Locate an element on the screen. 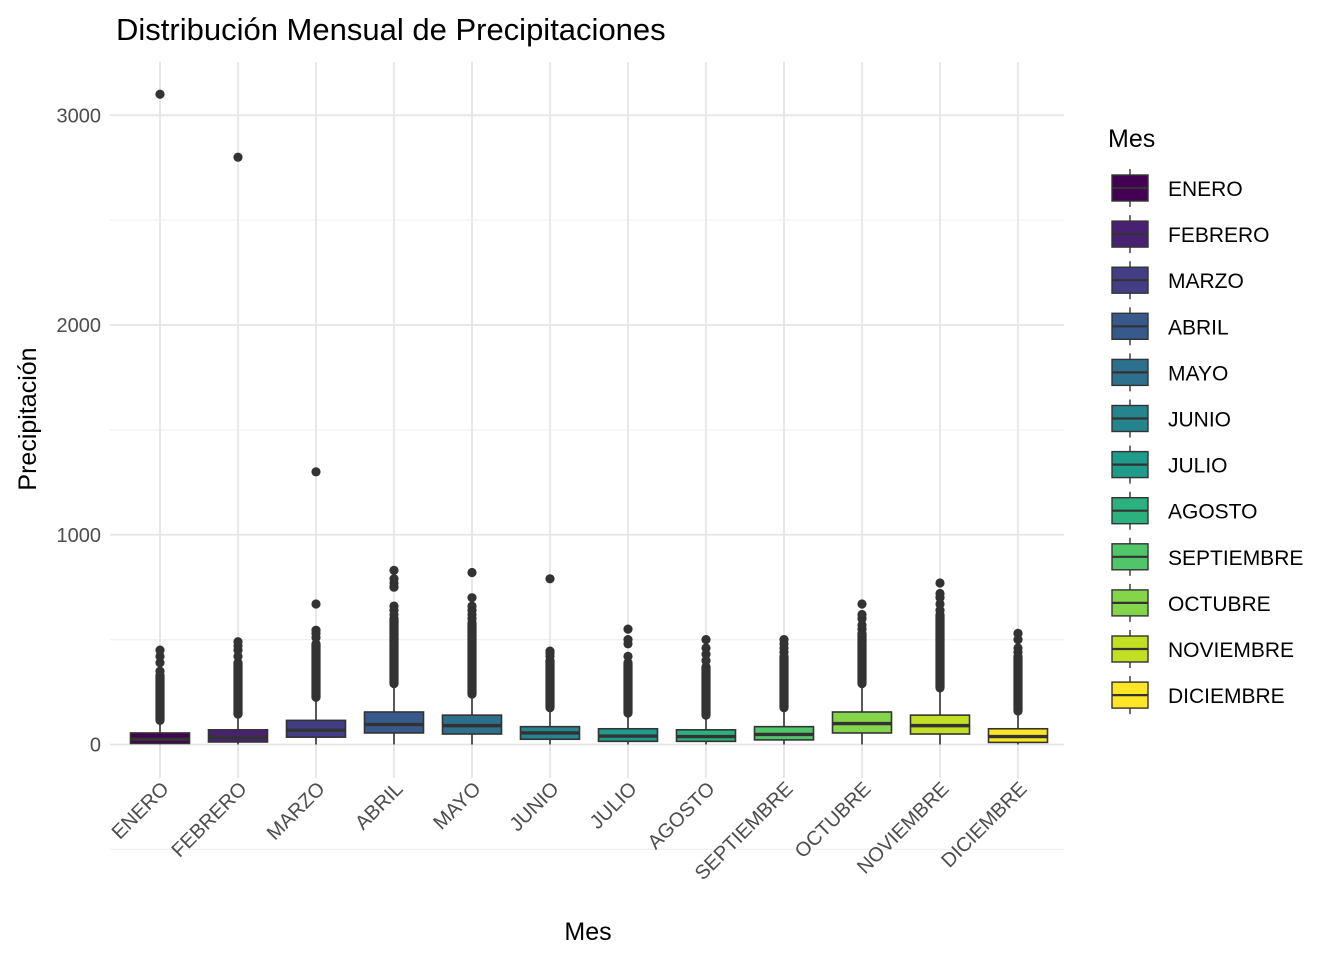 This screenshot has width=1344, height=960. legend-item-enero: ENERO is located at coordinates (1177, 188).